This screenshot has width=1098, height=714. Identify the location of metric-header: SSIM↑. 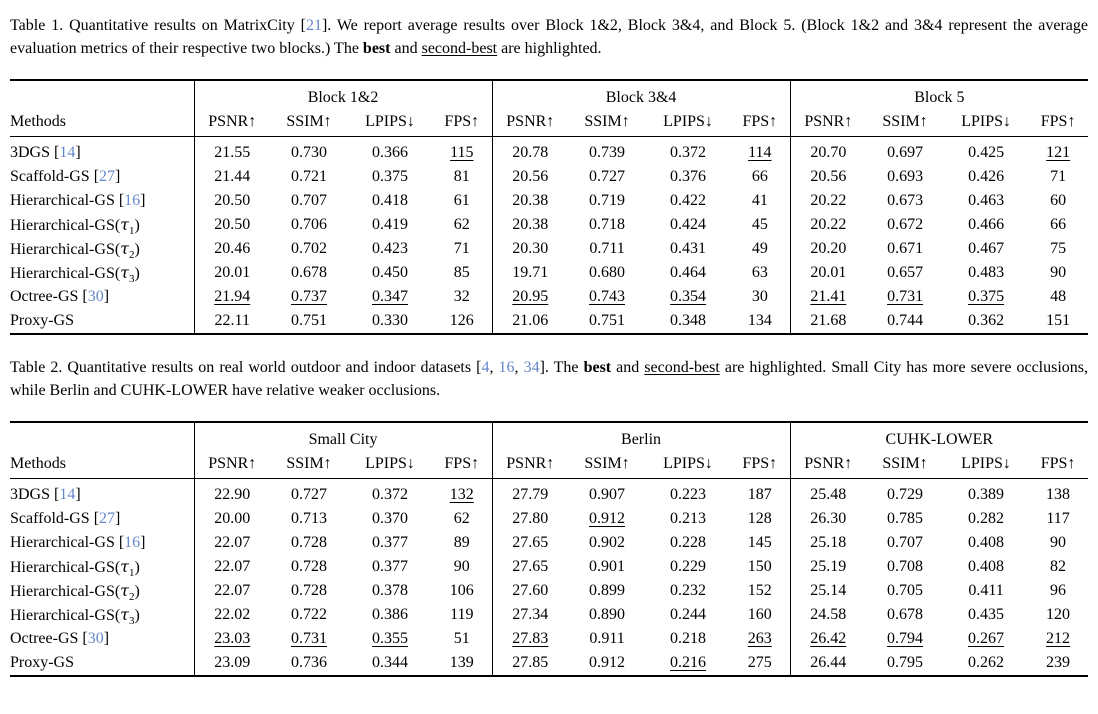
(607, 464).